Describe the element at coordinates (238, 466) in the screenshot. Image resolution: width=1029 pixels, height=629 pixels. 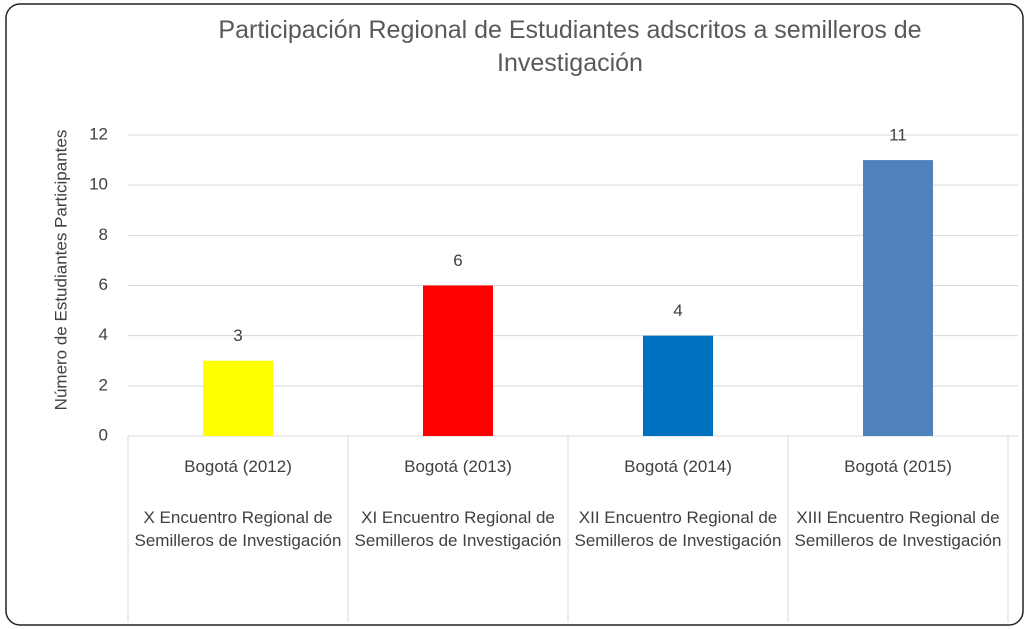
I see `x-tick-label: Bogotá (2012)` at that location.